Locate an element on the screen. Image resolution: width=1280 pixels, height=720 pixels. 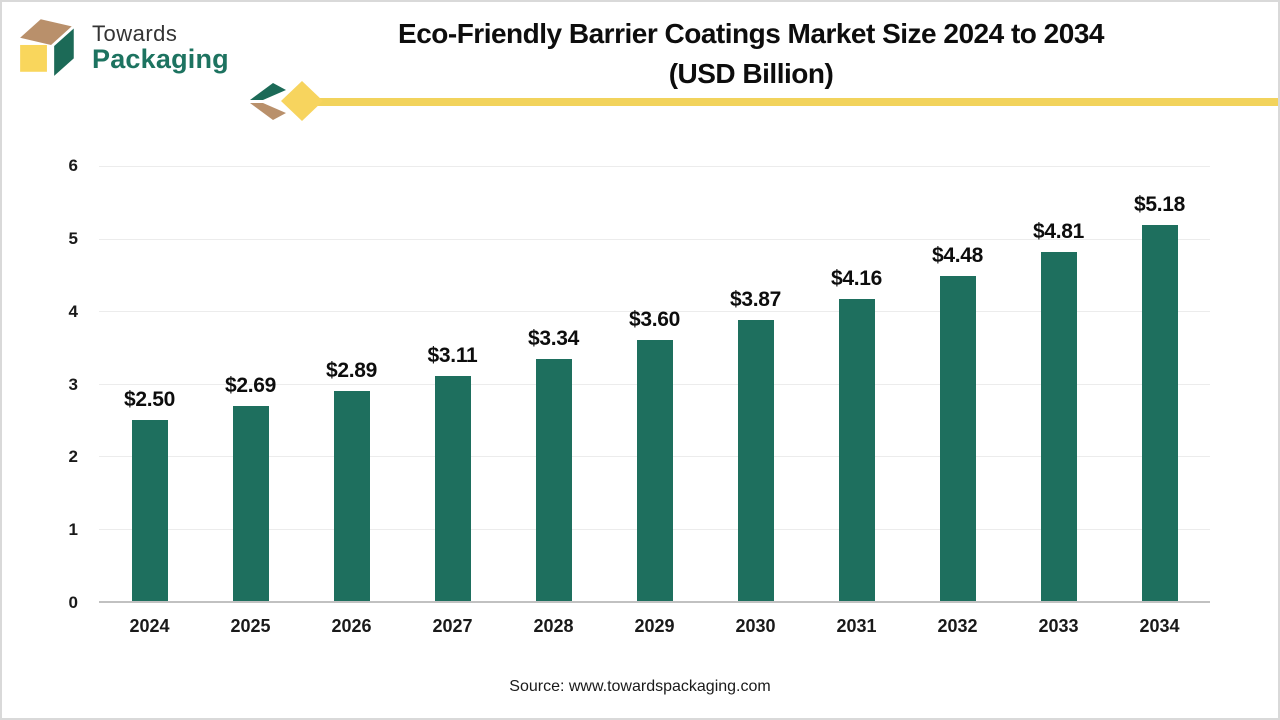
bar-value-label: $4.16 is located at coordinates (856, 279).